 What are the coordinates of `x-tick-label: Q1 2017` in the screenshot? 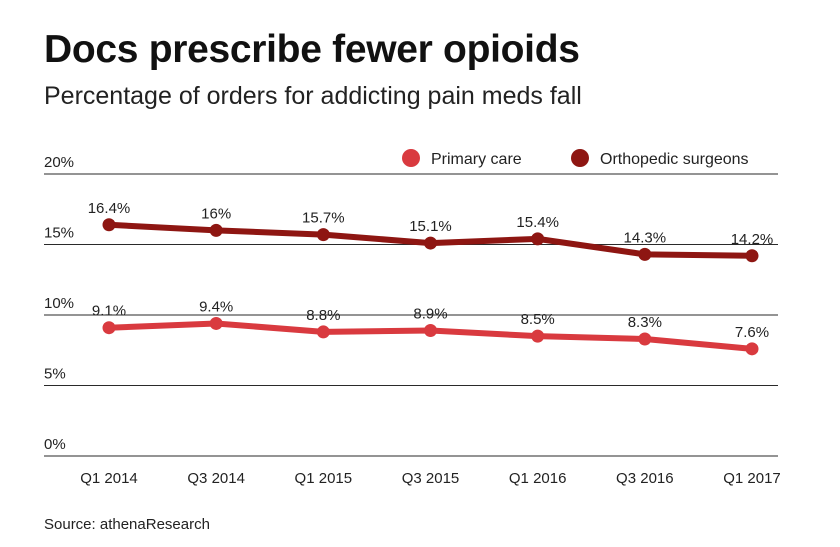 It's located at (752, 478).